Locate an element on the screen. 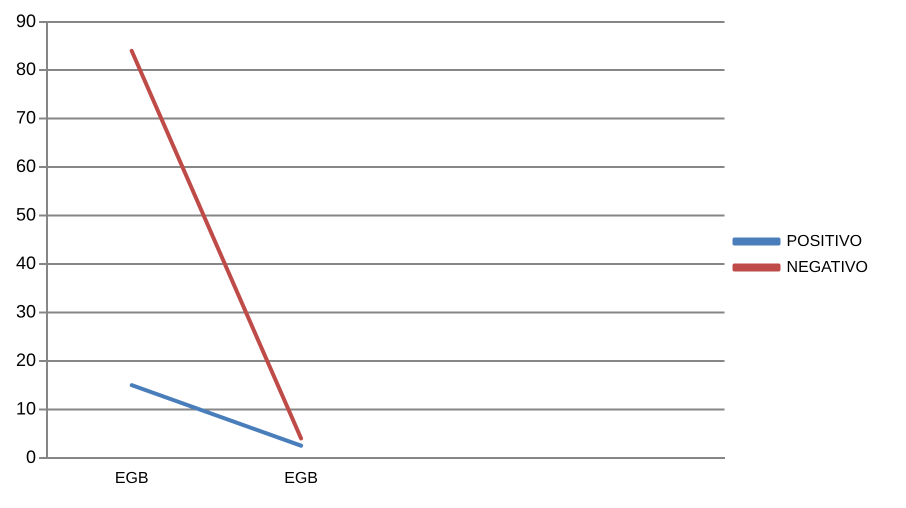 The image size is (906, 508). y-tick-label: 90 is located at coordinates (26, 20).